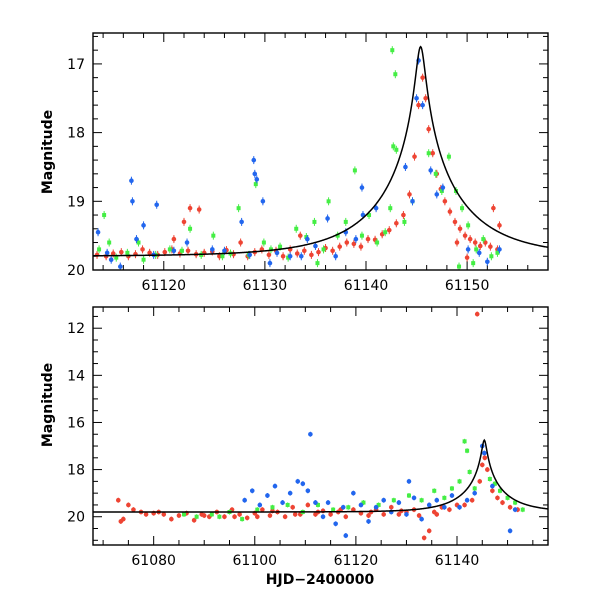  I want to click on x-tick-label: 61140, so click(457, 561).